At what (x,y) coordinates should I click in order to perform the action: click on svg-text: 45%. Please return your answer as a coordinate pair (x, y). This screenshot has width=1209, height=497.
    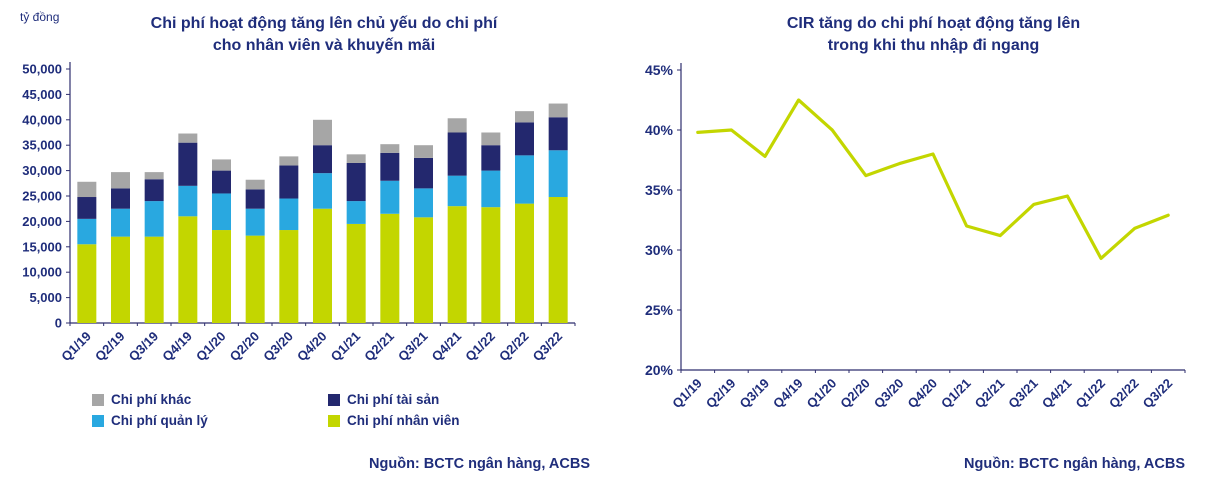
    Looking at the image, I should click on (659, 70).